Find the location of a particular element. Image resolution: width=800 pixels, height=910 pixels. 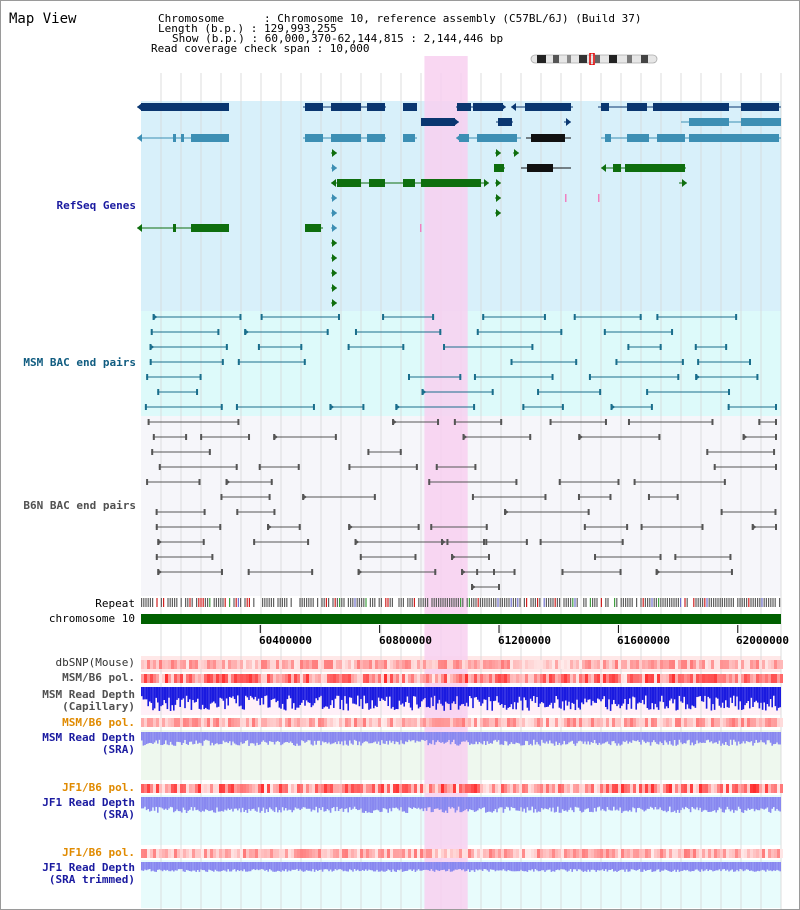

chromosome-ideogram is located at coordinates (595, 59).